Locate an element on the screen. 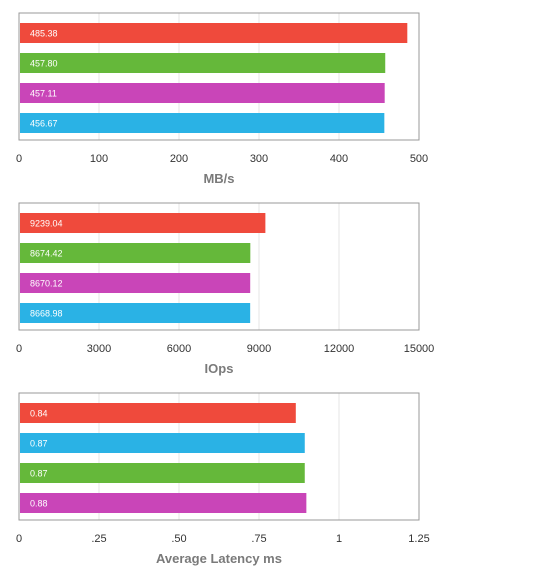 The image size is (560, 585). x-tick-label: .25 is located at coordinates (98, 539).